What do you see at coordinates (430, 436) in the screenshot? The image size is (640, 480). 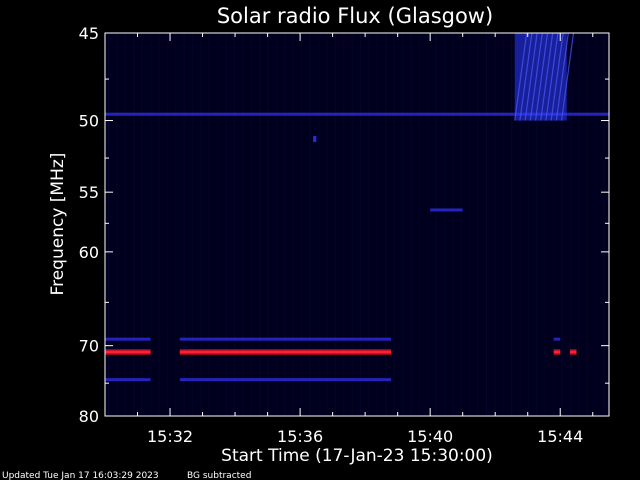 I see `x-tick-label: 15:40` at bounding box center [430, 436].